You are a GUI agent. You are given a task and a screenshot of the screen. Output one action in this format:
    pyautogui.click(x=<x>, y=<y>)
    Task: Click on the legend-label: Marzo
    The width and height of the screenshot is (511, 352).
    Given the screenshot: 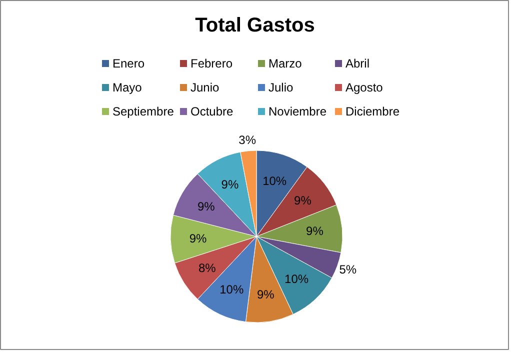 What is the action you would take?
    pyautogui.click(x=285, y=63)
    